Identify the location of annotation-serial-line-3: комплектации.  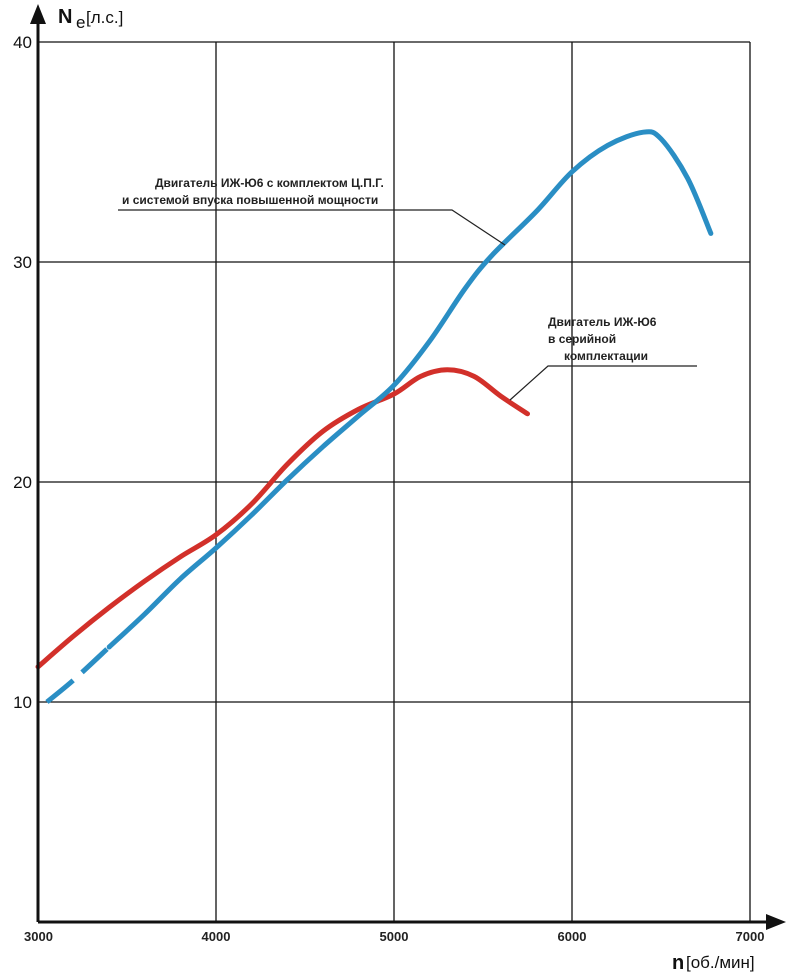
(606, 356).